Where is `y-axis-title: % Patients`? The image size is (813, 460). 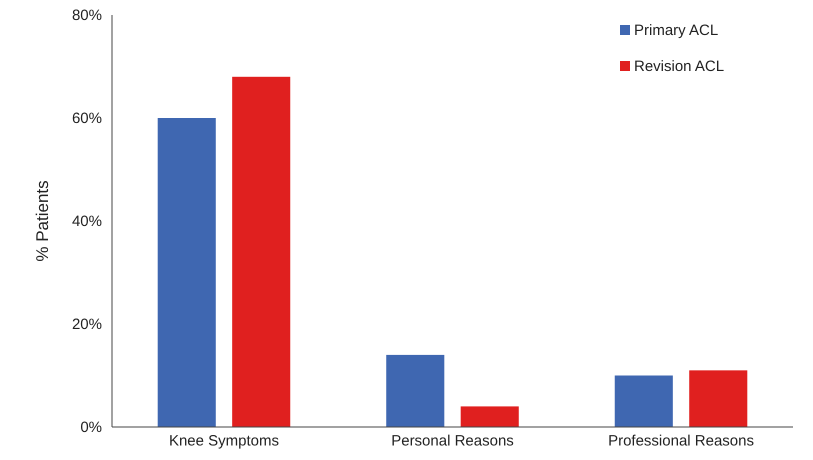
y-axis-title: % Patients is located at coordinates (42, 221).